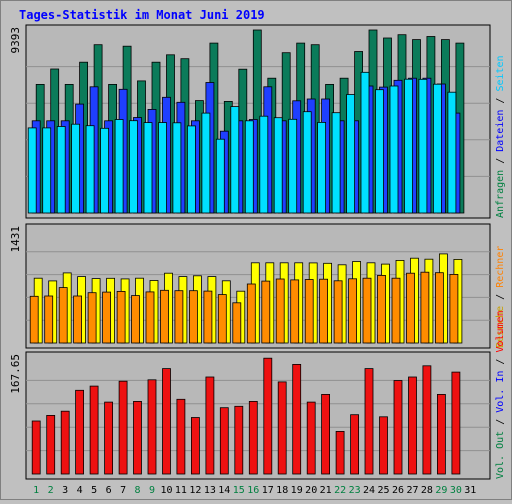 This screenshot has width=512, height=504. Describe the element at coordinates (142, 15) in the screenshot. I see `chart-title: Tages-Statistik im Monat Juni 2019` at that location.